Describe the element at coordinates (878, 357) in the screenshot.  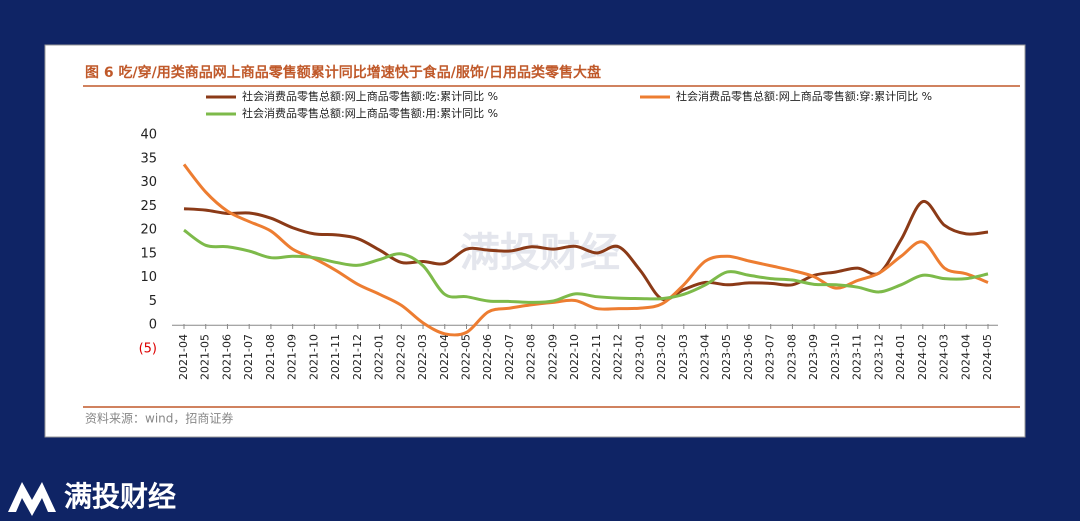
I see `x-tick-label: 2023-12` at that location.